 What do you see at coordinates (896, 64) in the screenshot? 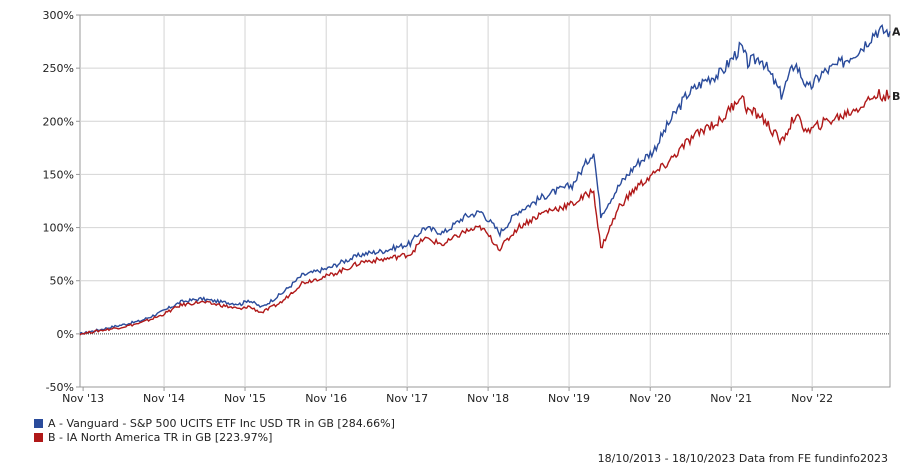
I see `series-end-labels: AB` at bounding box center [896, 64].